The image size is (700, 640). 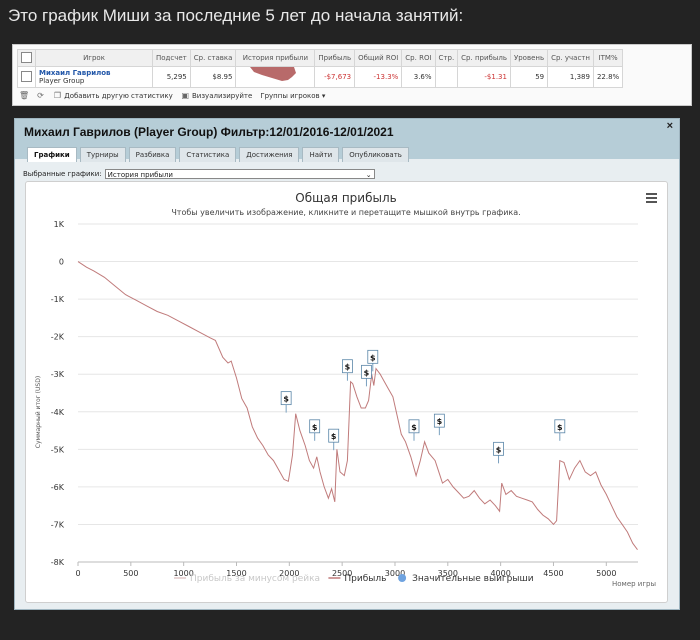 I want to click on player-name-link: Михаил Гаврилов, so click(x=75, y=73).